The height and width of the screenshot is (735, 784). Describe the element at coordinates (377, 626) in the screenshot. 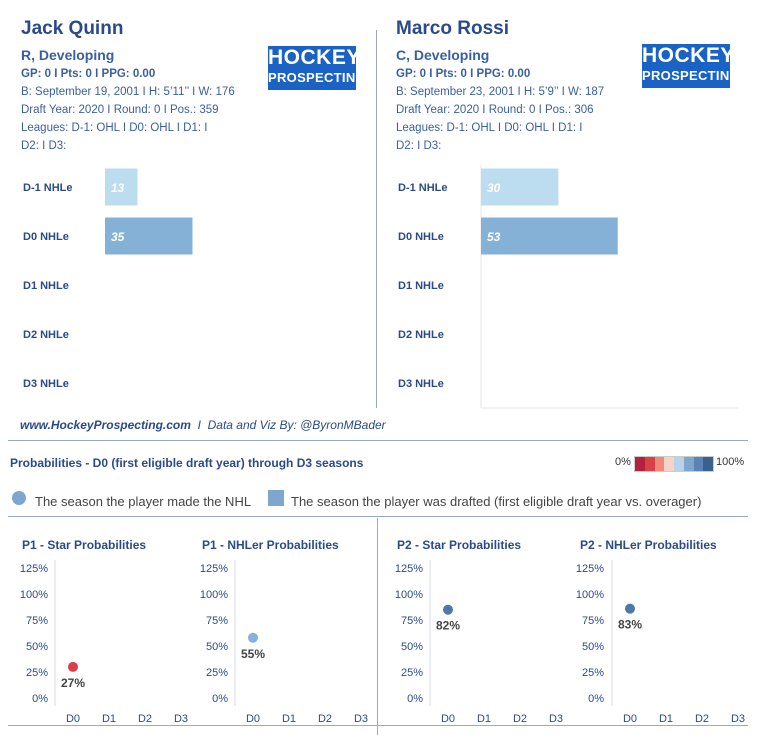

I see `bottom-center-divider` at that location.